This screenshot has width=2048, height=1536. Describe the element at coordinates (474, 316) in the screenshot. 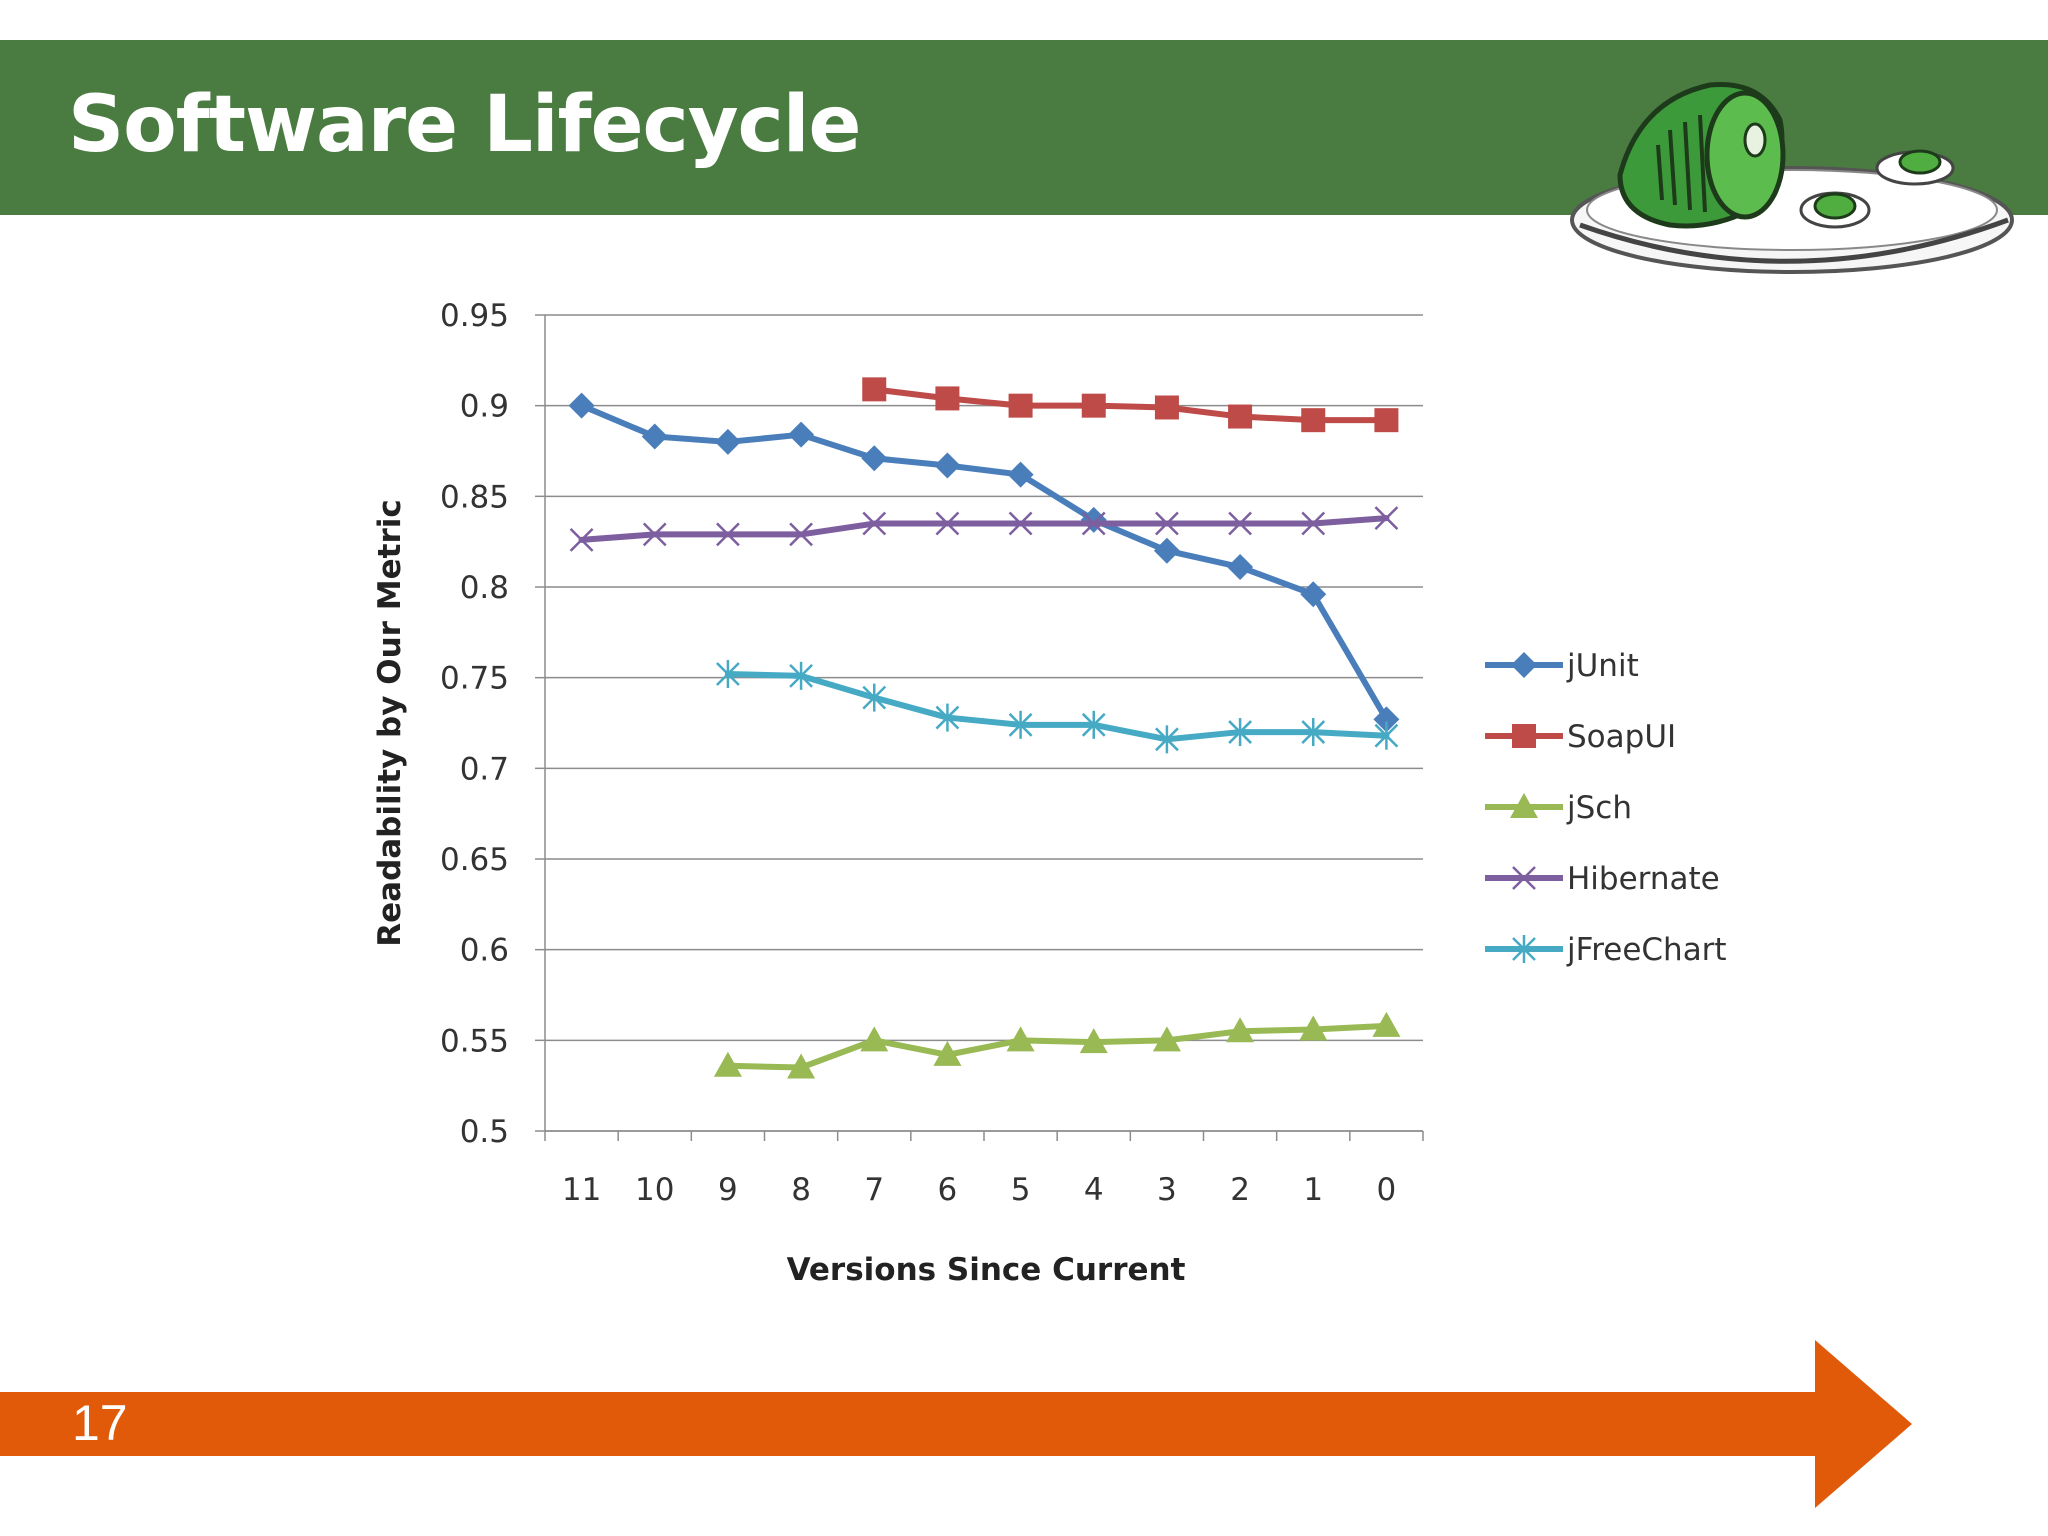

I see `y-tick-label: 0.95` at that location.